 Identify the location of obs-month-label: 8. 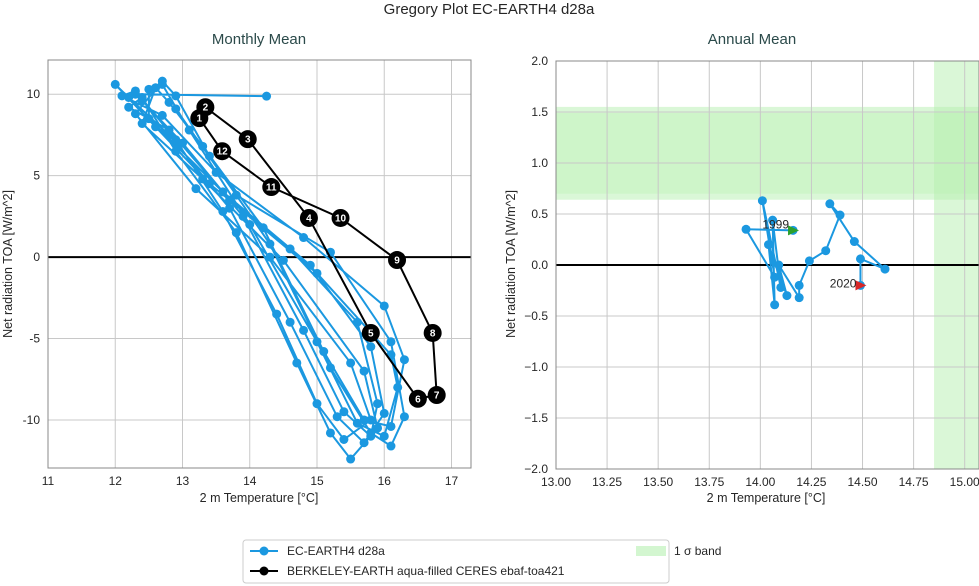
(433, 333).